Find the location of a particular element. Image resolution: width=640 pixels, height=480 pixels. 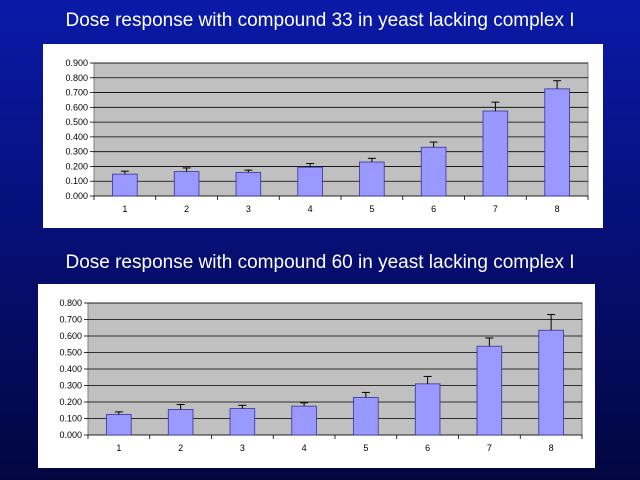

chart-1-y-tick-label: 0.500 is located at coordinates (76, 122).